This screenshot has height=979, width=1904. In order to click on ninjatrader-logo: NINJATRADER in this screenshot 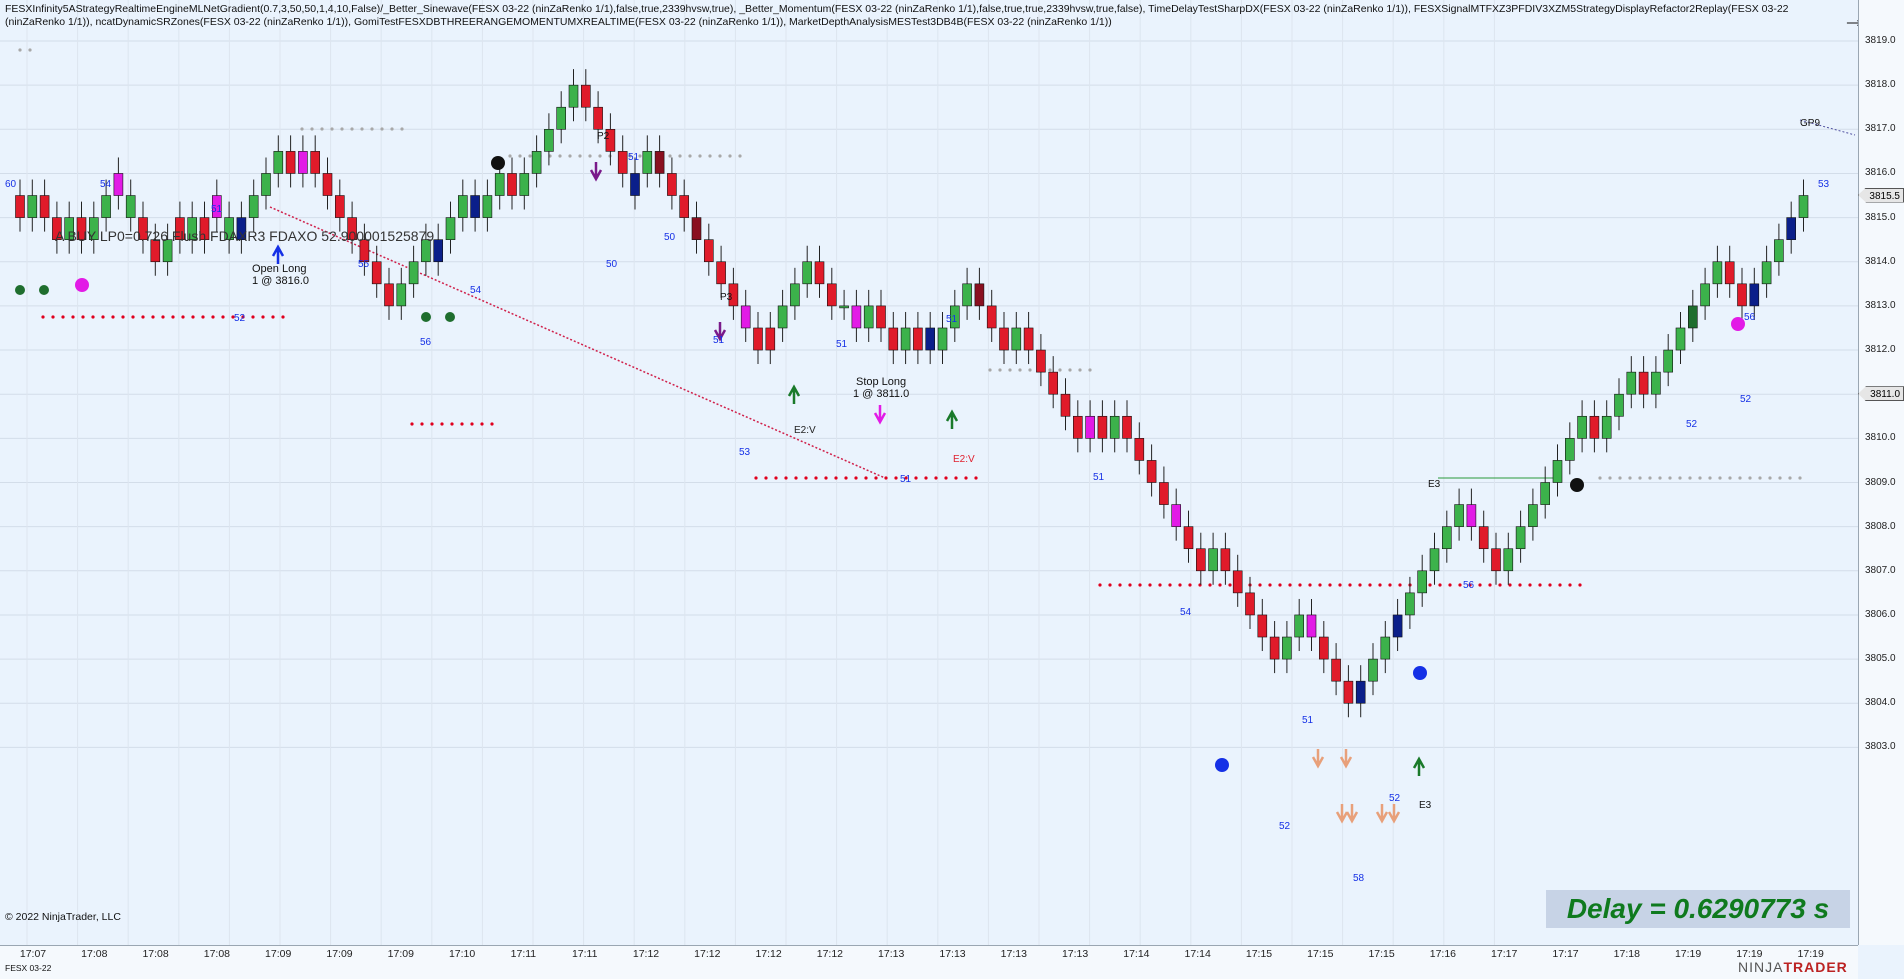, I will do `click(1793, 967)`.